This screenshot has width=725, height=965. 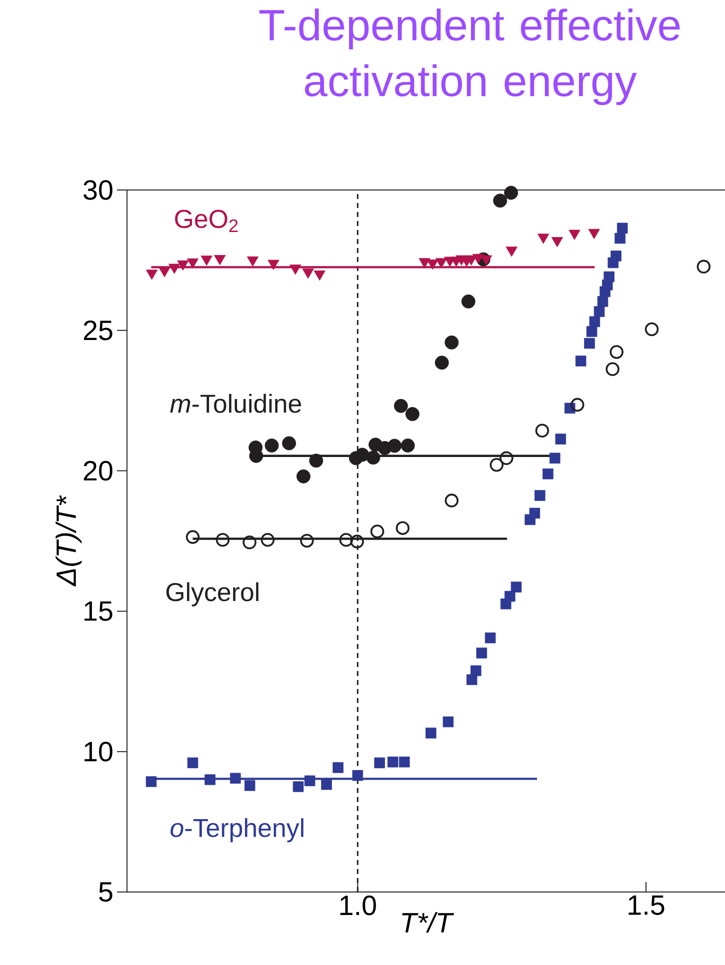 I want to click on y-tick-label: 30, so click(x=98, y=190).